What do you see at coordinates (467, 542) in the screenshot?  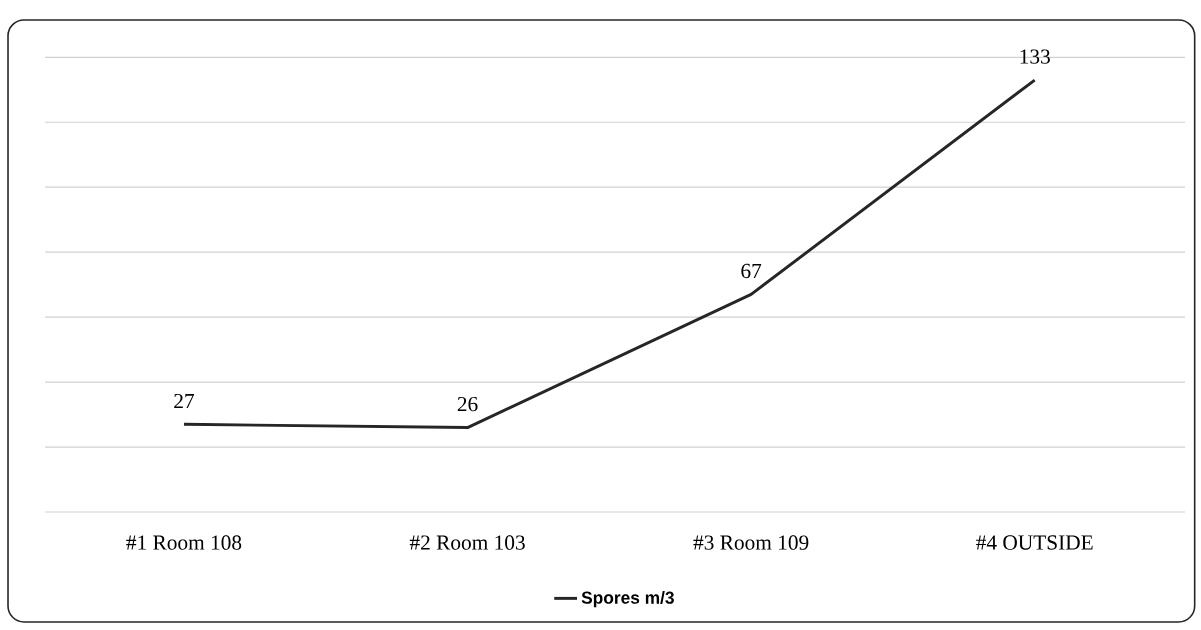 I see `x-tick-label: #2 Room 103` at bounding box center [467, 542].